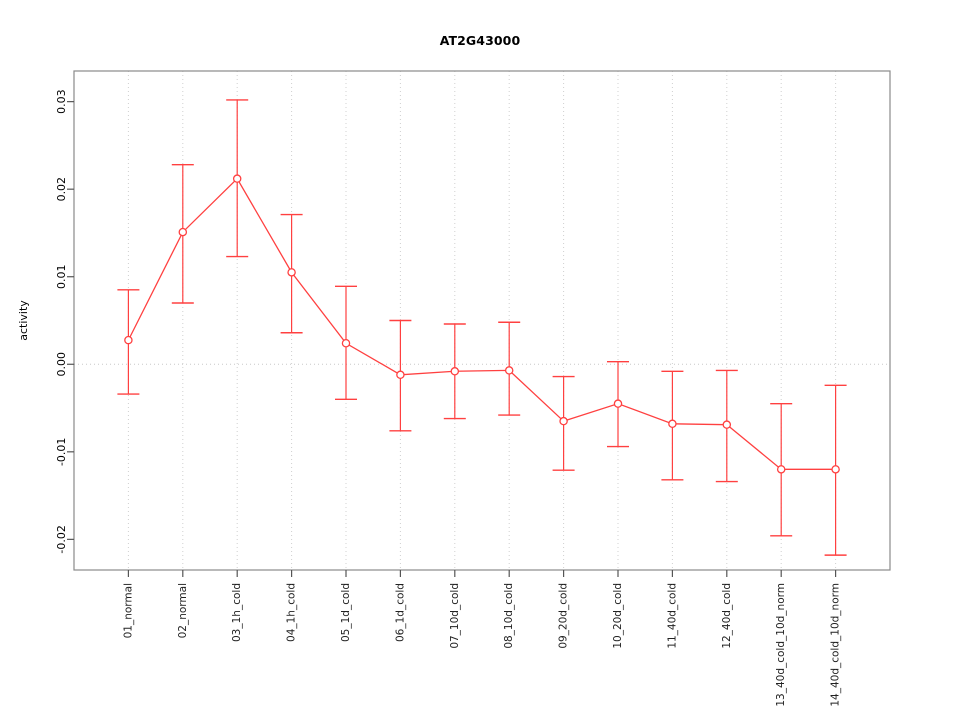 The image size is (960, 720). Describe the element at coordinates (61, 276) in the screenshot. I see `y-tick-label: 0.01` at that location.